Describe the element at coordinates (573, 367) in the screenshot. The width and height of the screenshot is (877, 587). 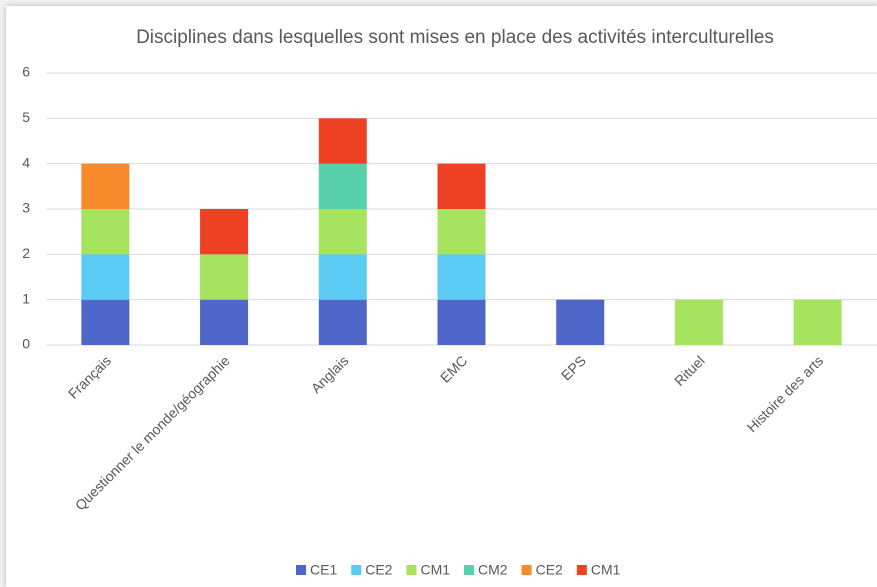
I see `x-tick-label: EPS` at that location.